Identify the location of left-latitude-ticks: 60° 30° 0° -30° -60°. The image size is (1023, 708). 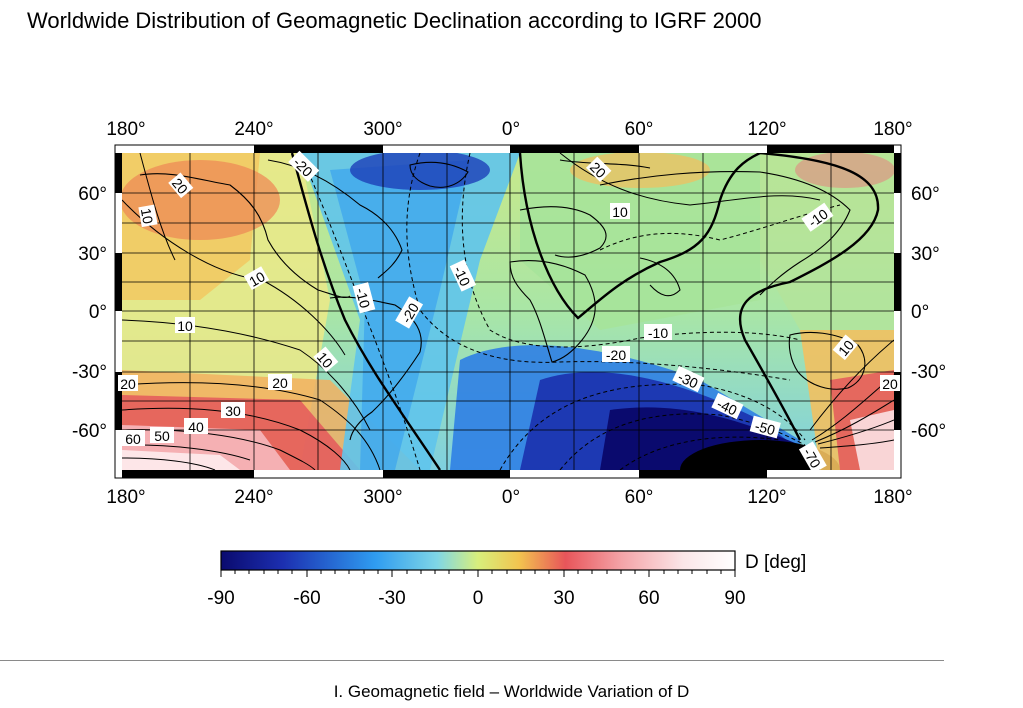
(89, 313).